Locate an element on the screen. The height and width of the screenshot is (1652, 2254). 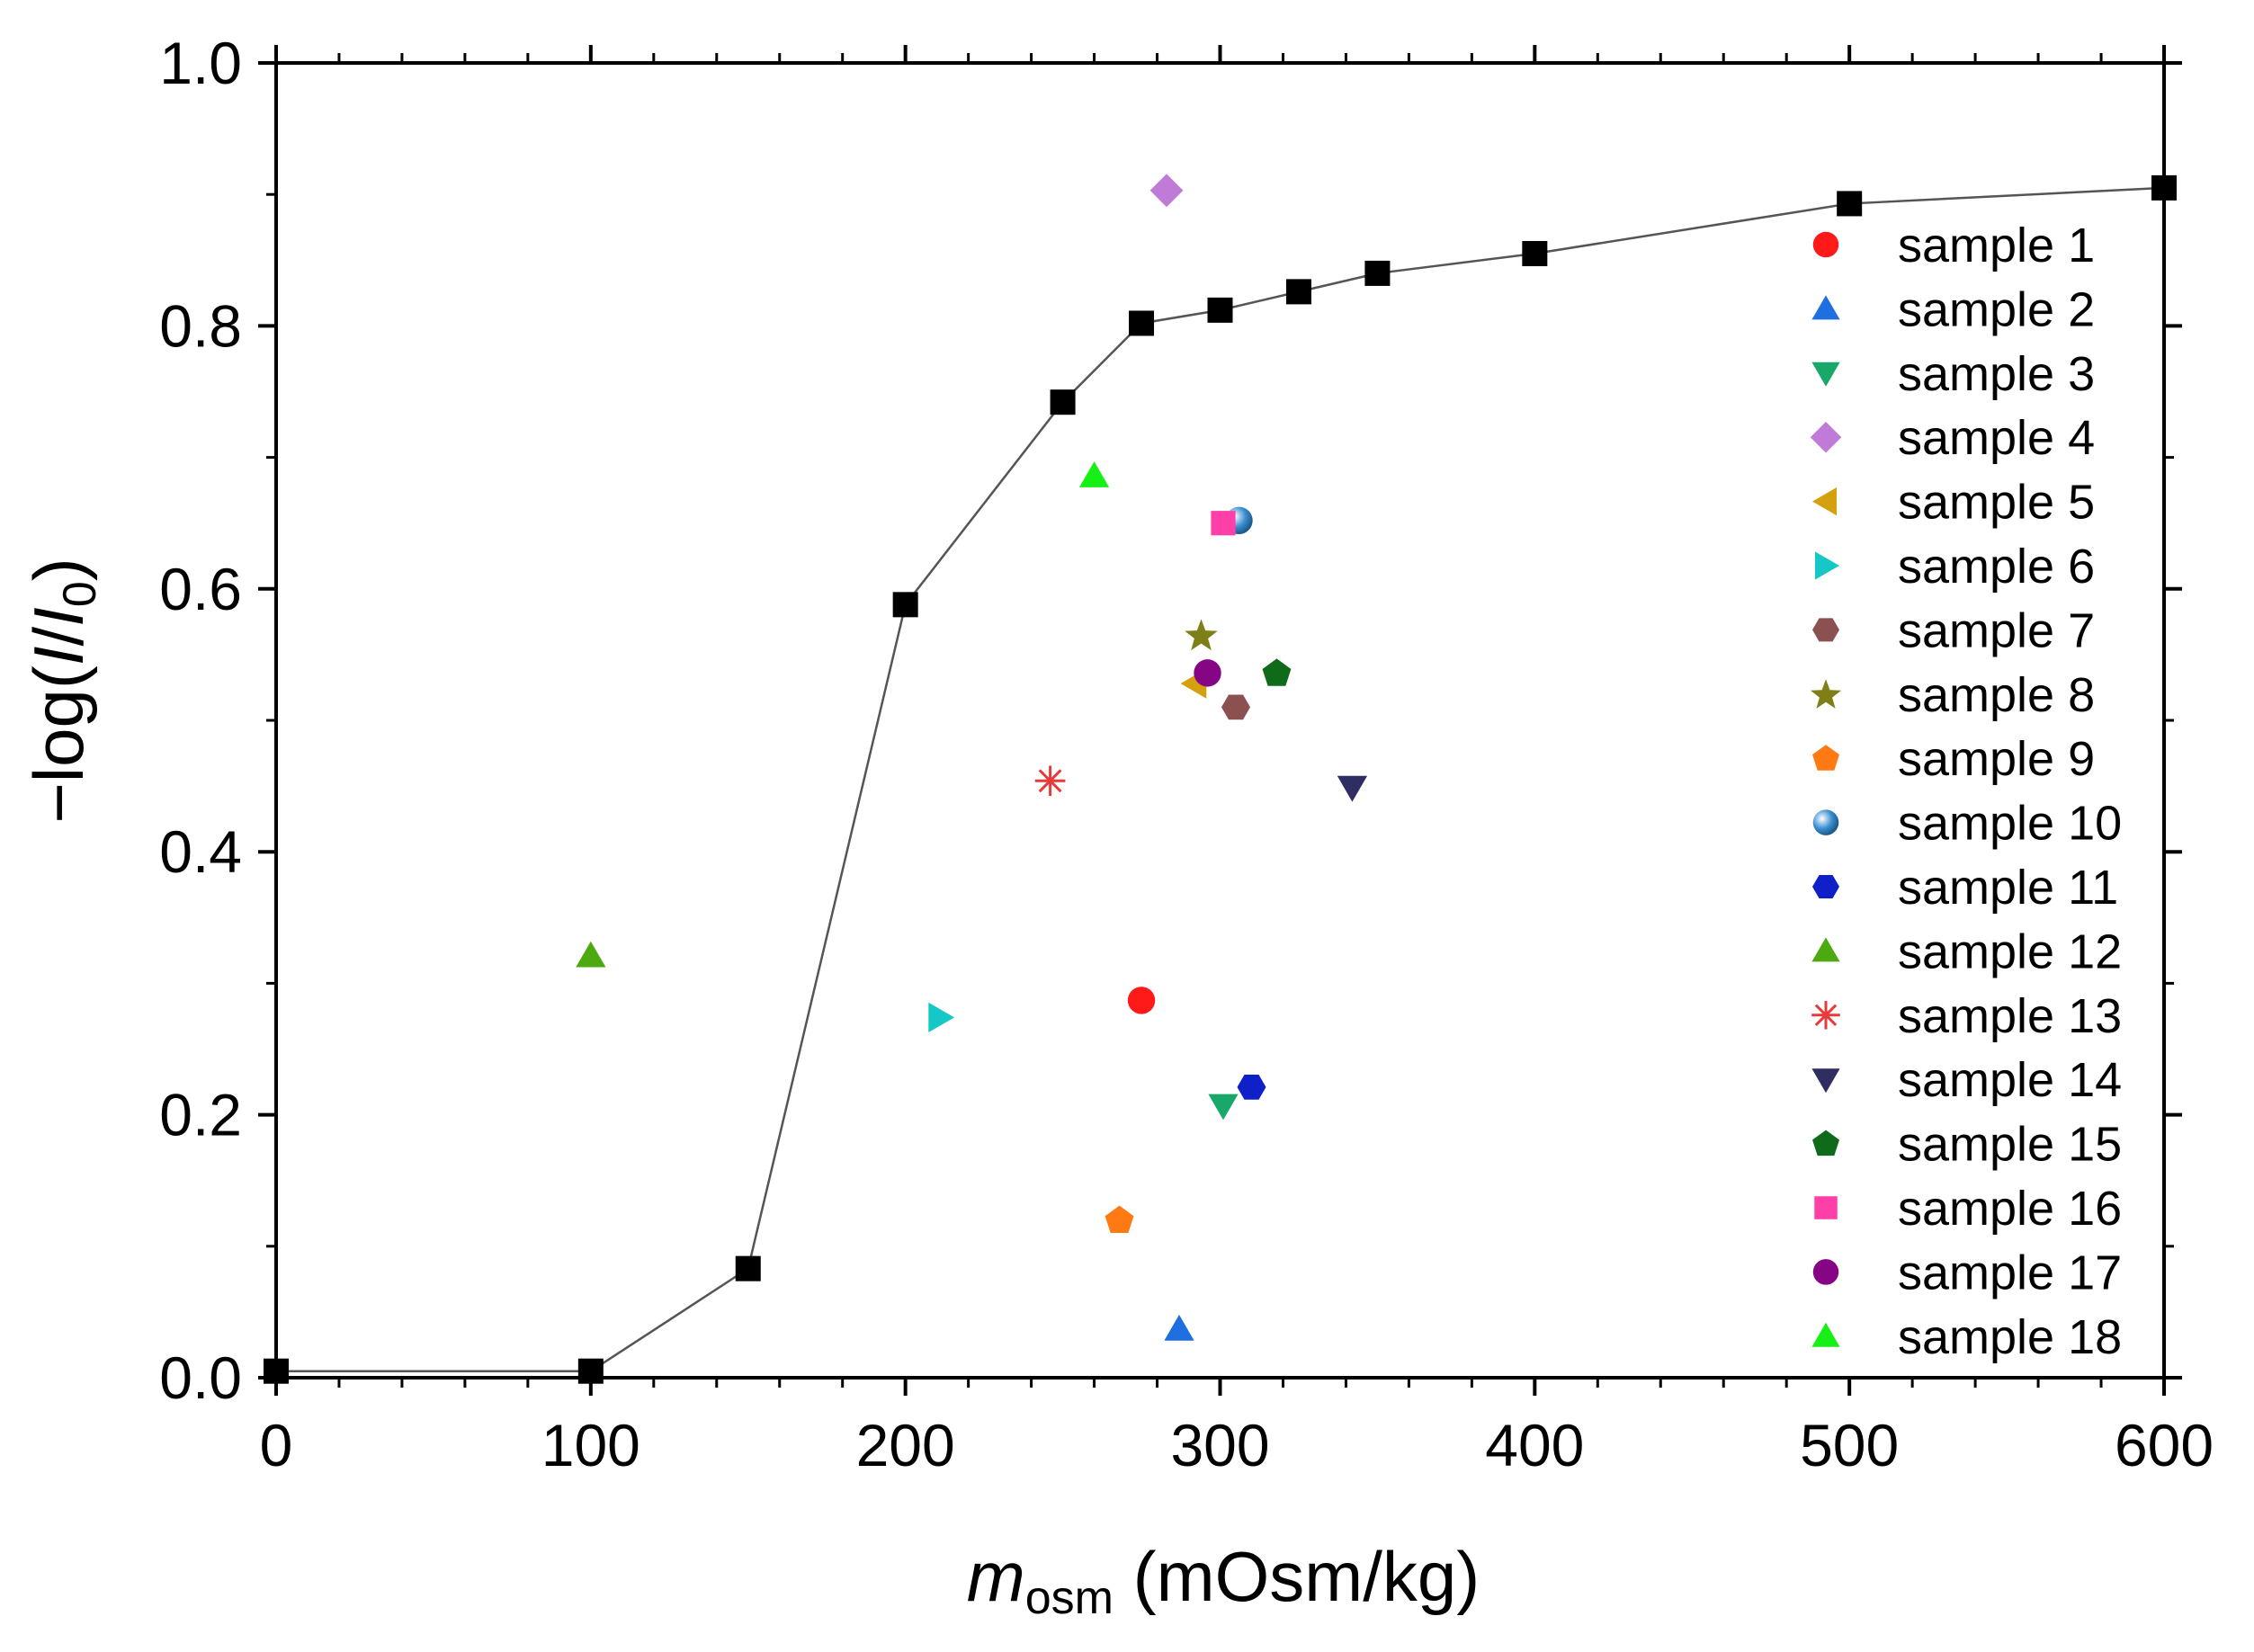
legend-item: sample 17 is located at coordinates (1967, 1272).